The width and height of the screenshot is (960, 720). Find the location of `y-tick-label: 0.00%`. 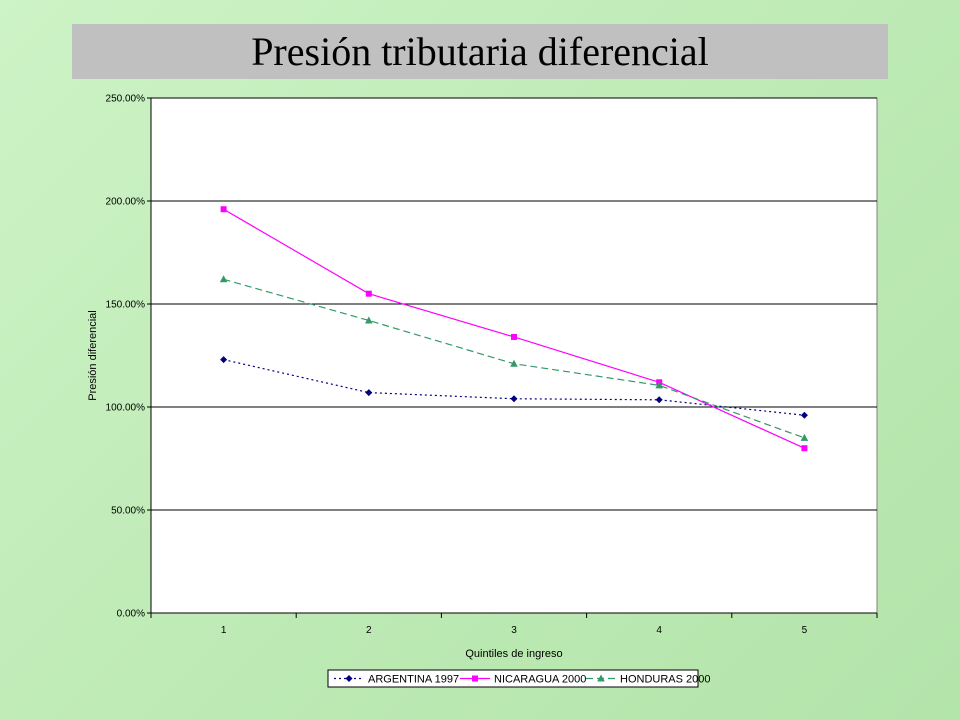

y-tick-label: 0.00% is located at coordinates (131, 614).